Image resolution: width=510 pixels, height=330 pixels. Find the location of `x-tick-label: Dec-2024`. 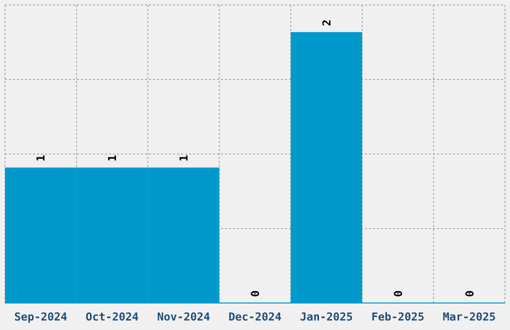

x-tick-label: Dec-2024 is located at coordinates (255, 317).